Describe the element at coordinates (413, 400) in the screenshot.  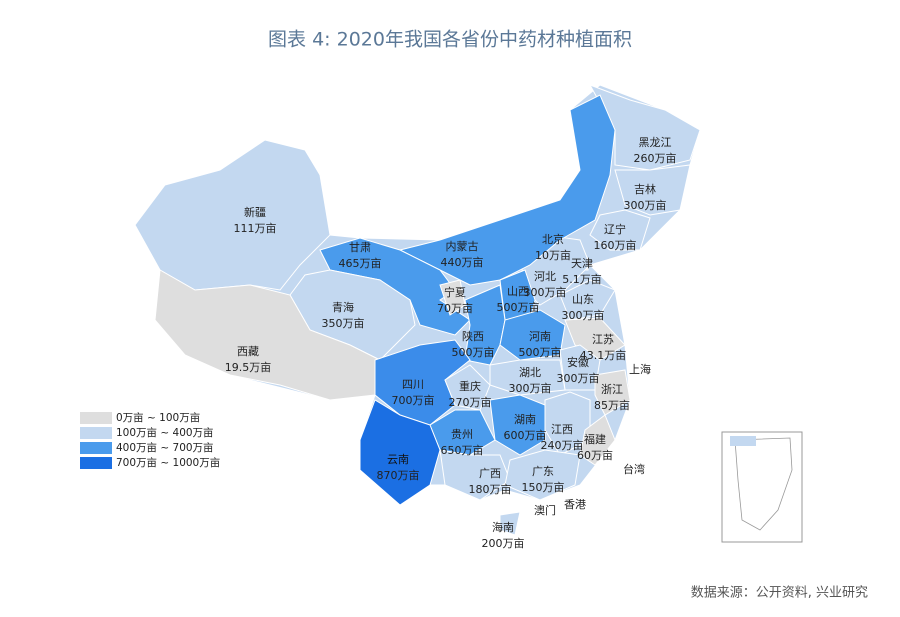
I see `province-value: 700万亩` at that location.